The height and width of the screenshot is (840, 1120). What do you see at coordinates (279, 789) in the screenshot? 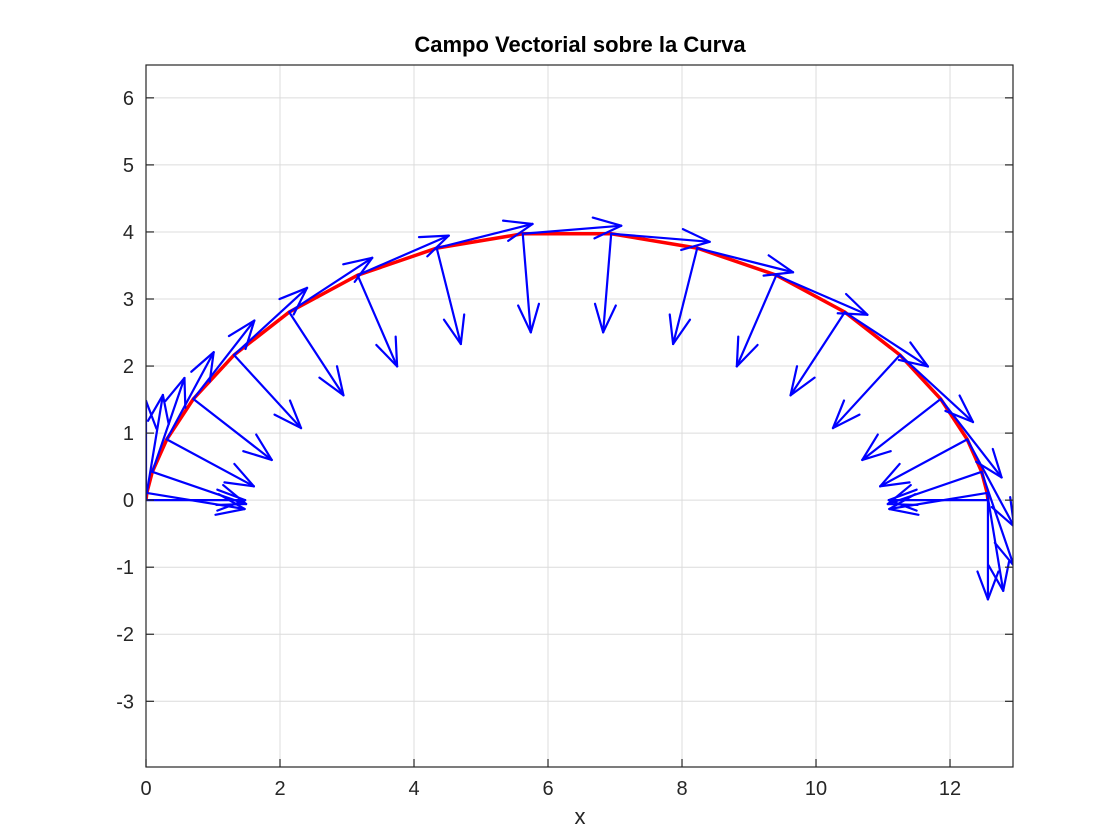
I see `x-tick-label: 2` at bounding box center [279, 789].